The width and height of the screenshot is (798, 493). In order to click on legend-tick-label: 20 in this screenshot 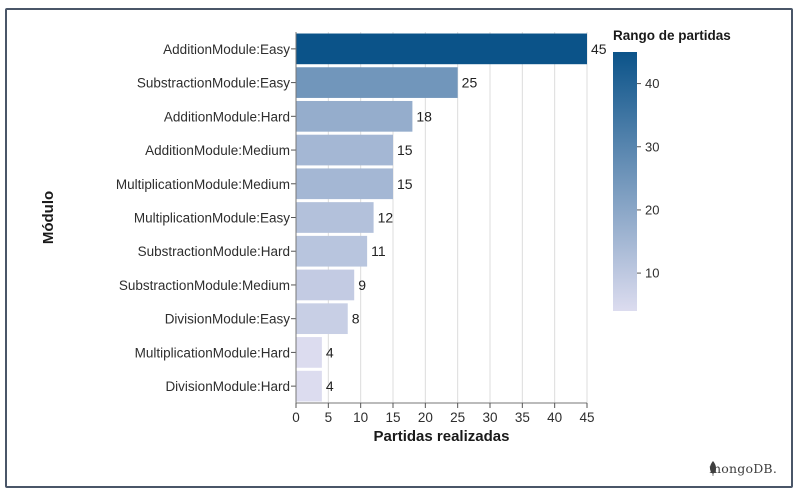, I will do `click(652, 209)`.